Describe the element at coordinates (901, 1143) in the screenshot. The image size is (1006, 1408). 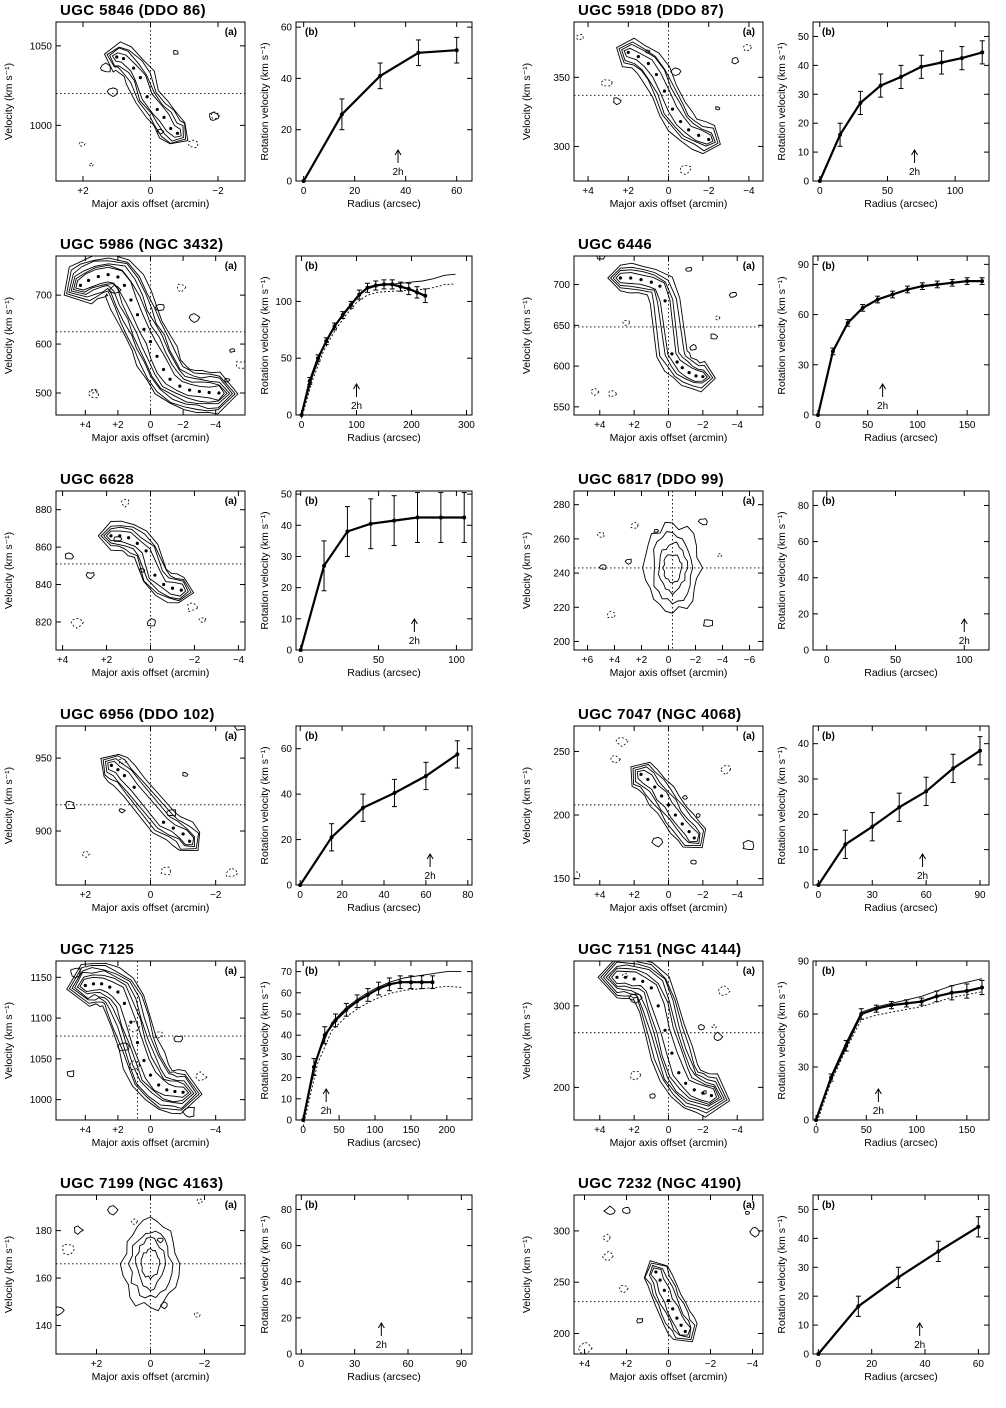
I see `rc-x-axis-label: Radius (arcsec)` at that location.